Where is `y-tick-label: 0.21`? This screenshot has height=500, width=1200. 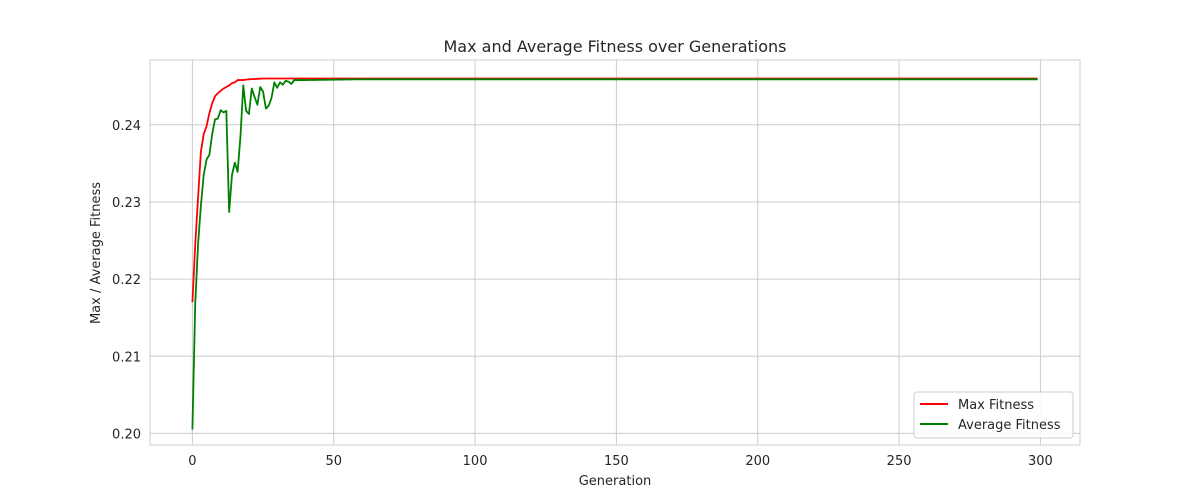 y-tick-label: 0.21 is located at coordinates (126, 357).